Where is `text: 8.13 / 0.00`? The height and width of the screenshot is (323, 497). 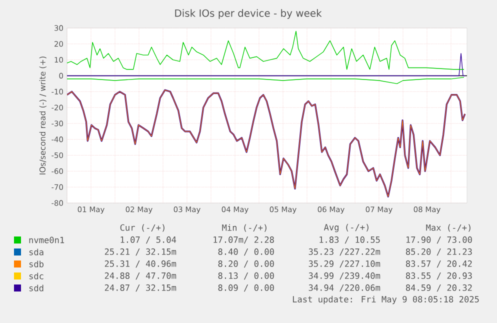 text: 8.13 / 0.00 is located at coordinates (246, 276).